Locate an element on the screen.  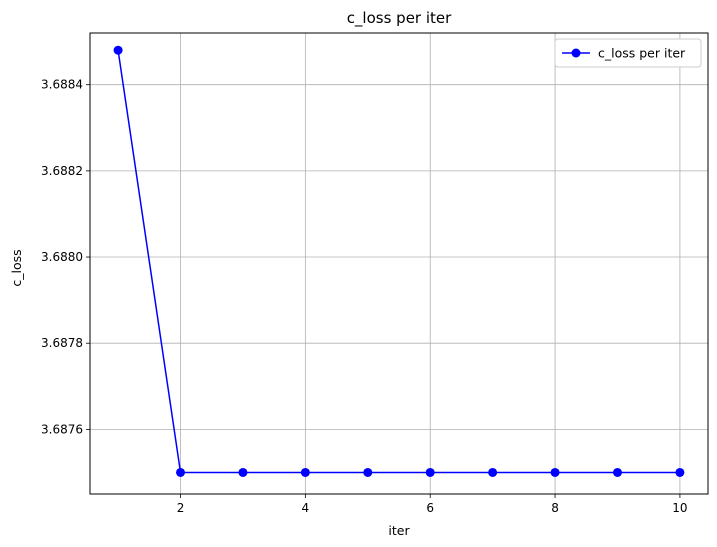
x-axis: 2 4 6 8 10 is located at coordinates (432, 504).